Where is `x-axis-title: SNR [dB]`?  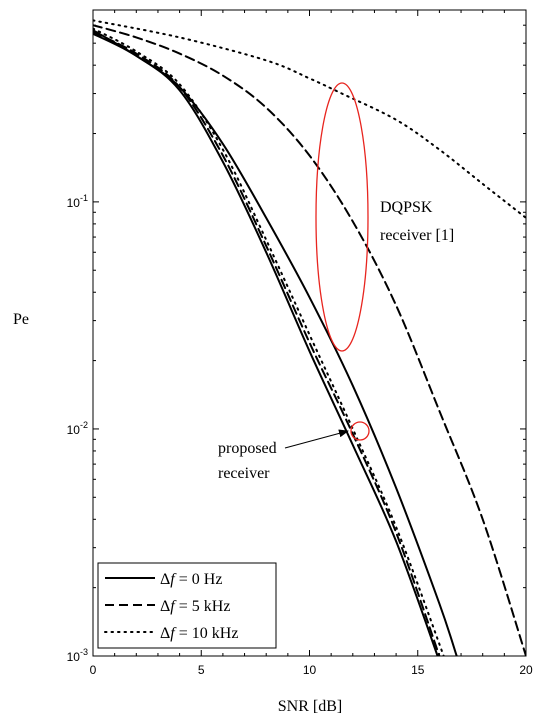
x-axis-title: SNR [dB] is located at coordinates (310, 706).